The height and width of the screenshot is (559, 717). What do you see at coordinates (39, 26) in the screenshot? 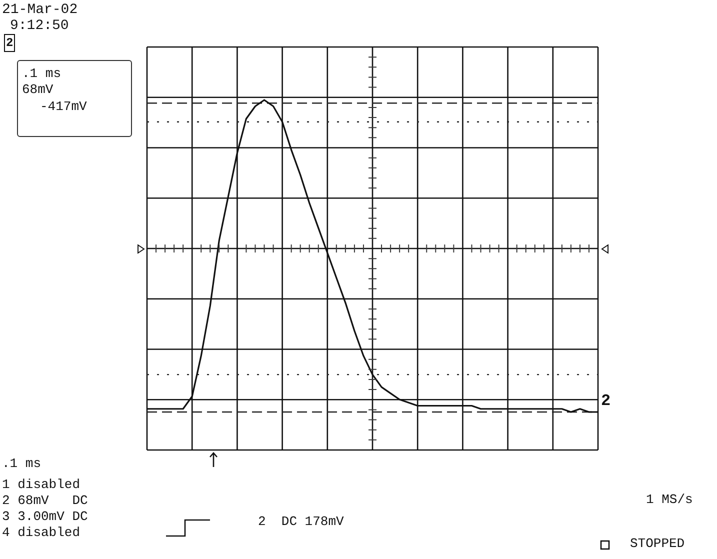
I see `text: 9:12:50` at bounding box center [39, 26].